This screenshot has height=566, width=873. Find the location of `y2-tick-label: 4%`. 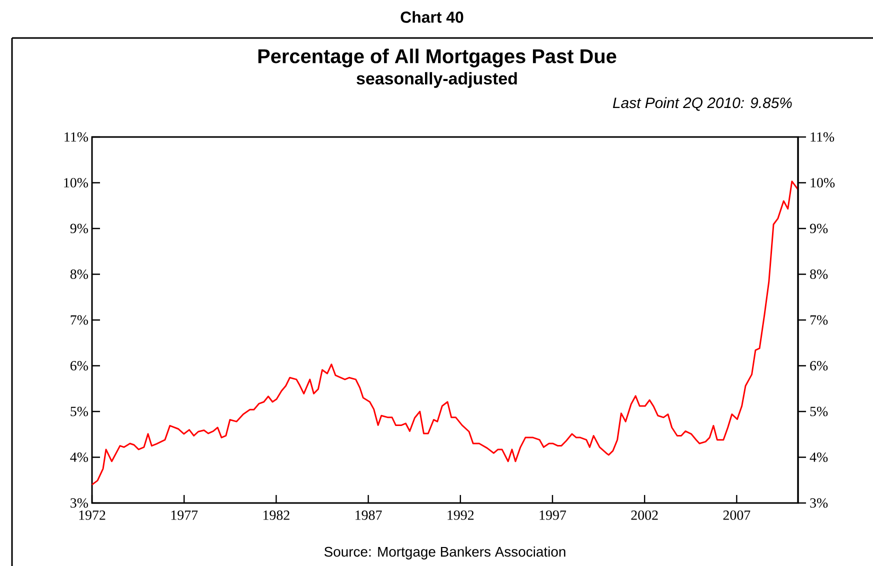

y2-tick-label: 4% is located at coordinates (819, 457).